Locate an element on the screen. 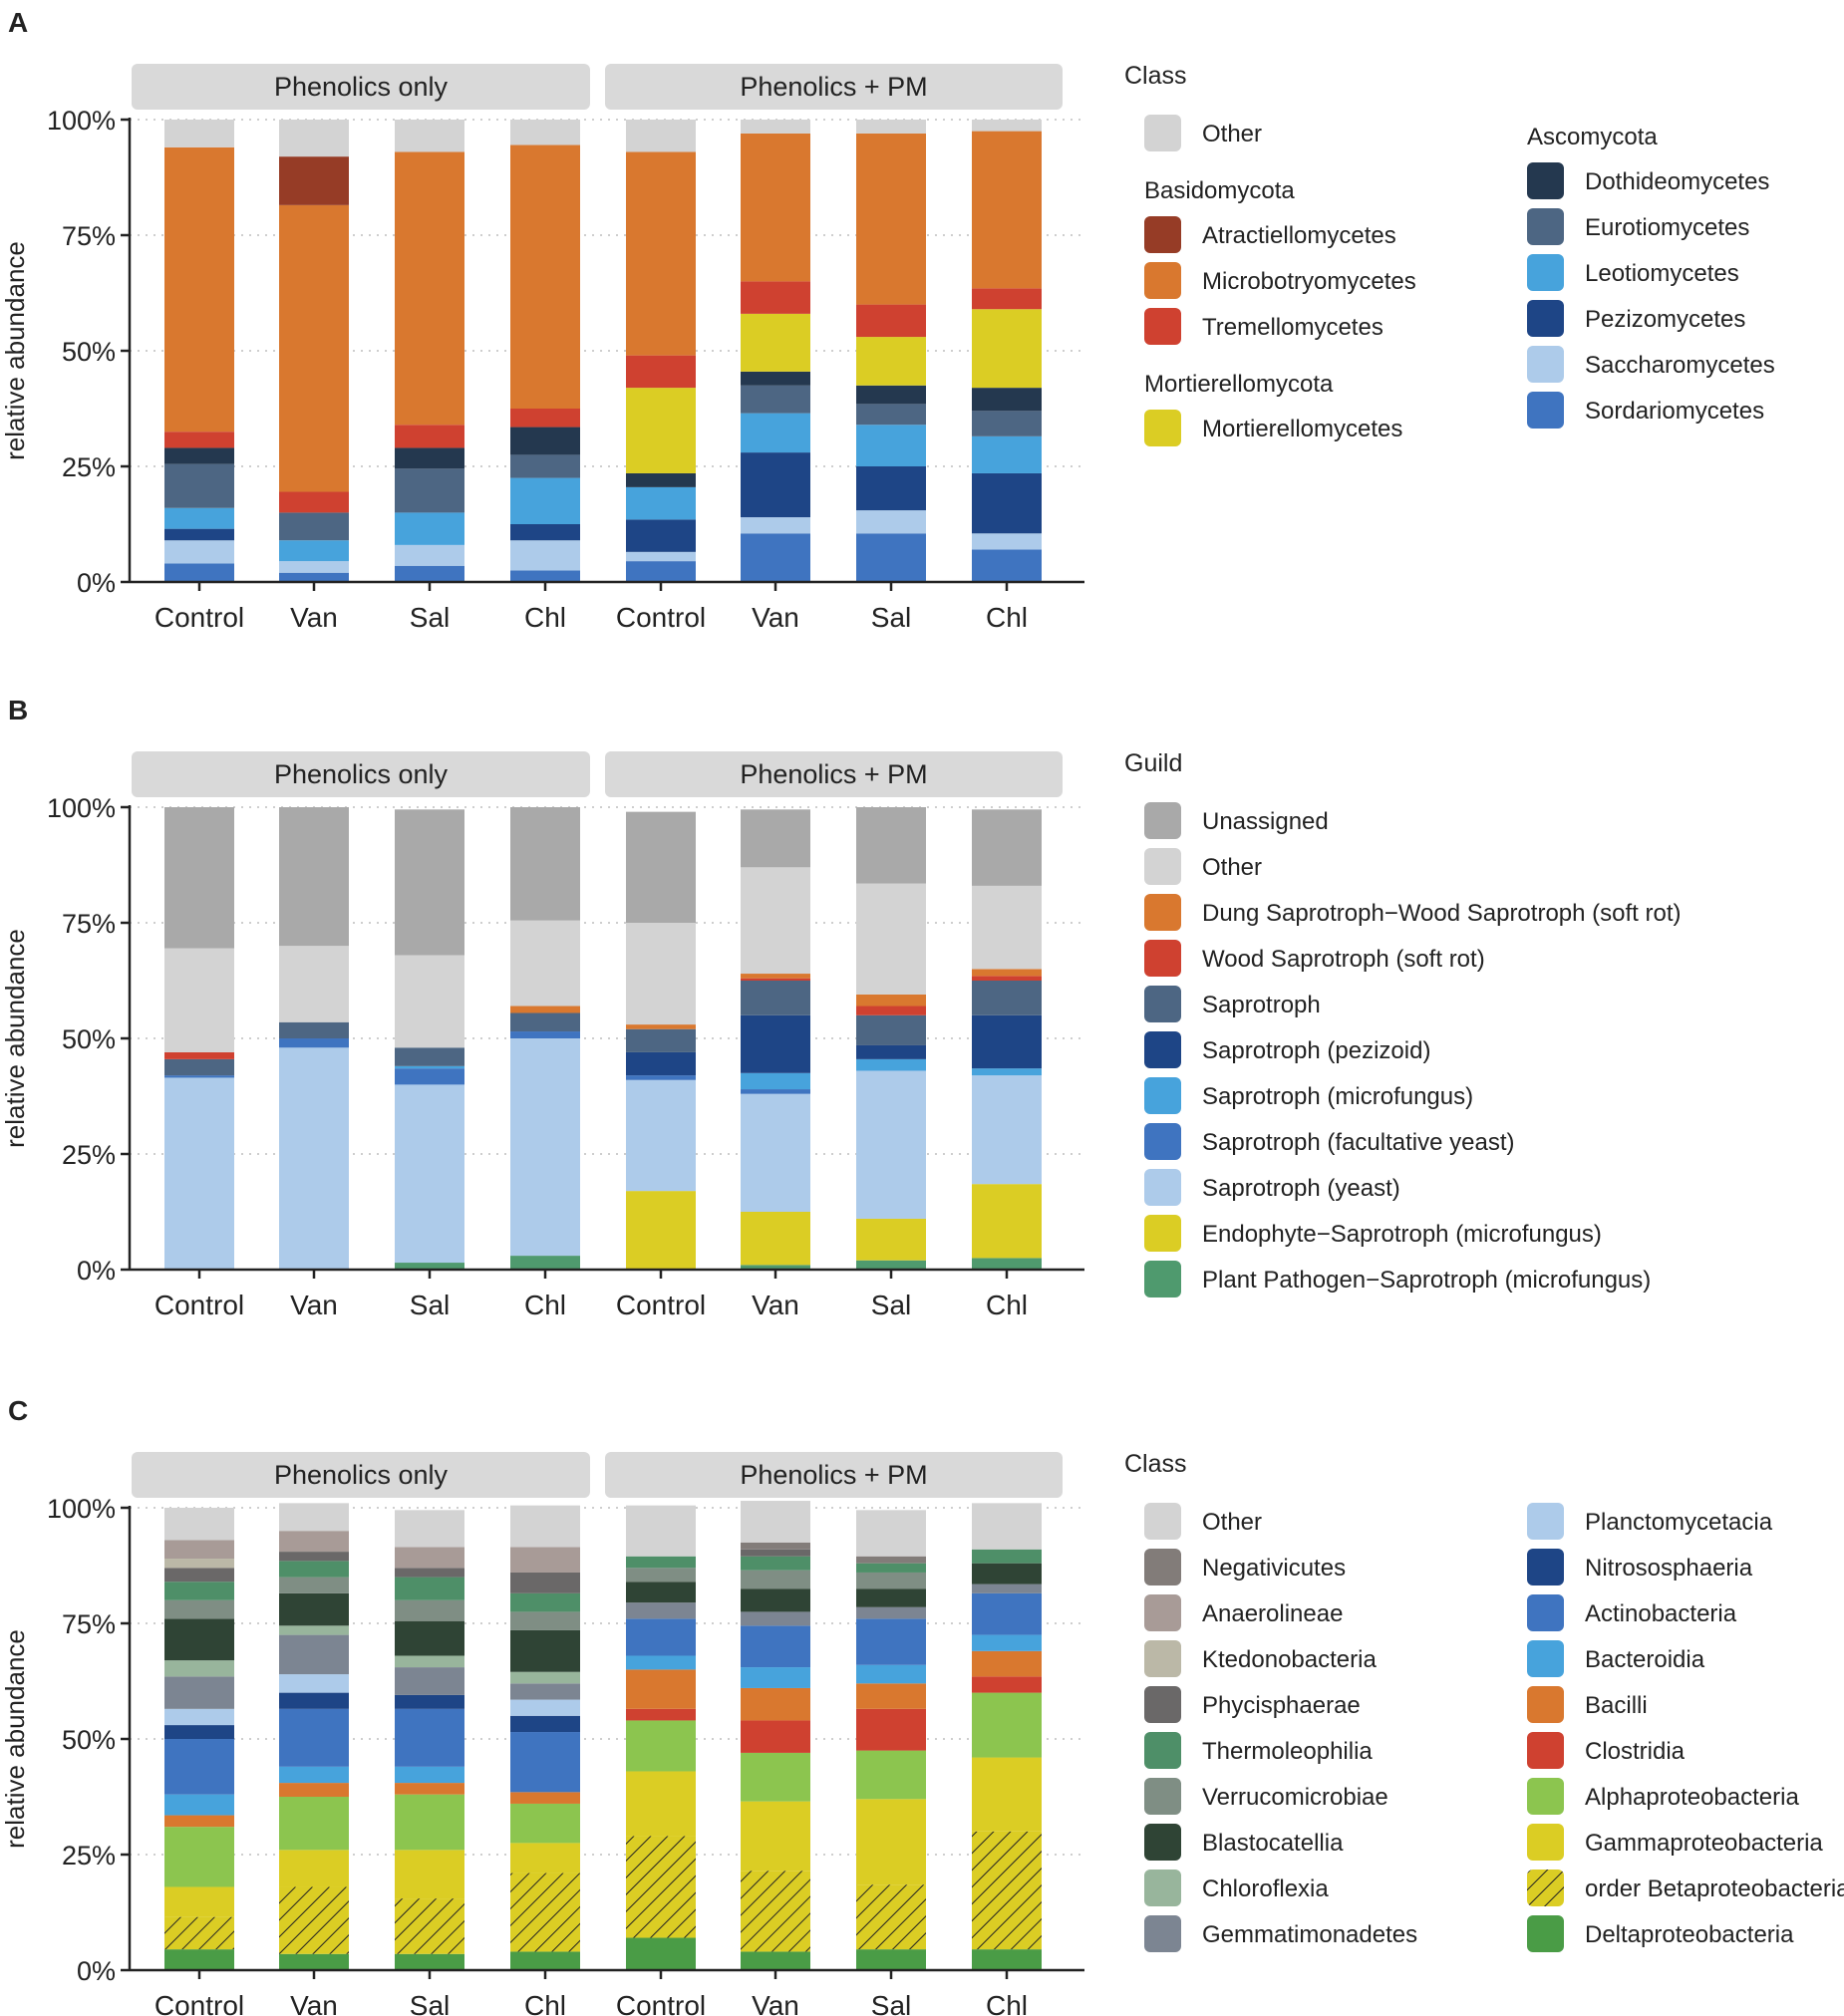 The width and height of the screenshot is (1844, 2016). legend-label: Saprotroph (yeast) is located at coordinates (1301, 1189).